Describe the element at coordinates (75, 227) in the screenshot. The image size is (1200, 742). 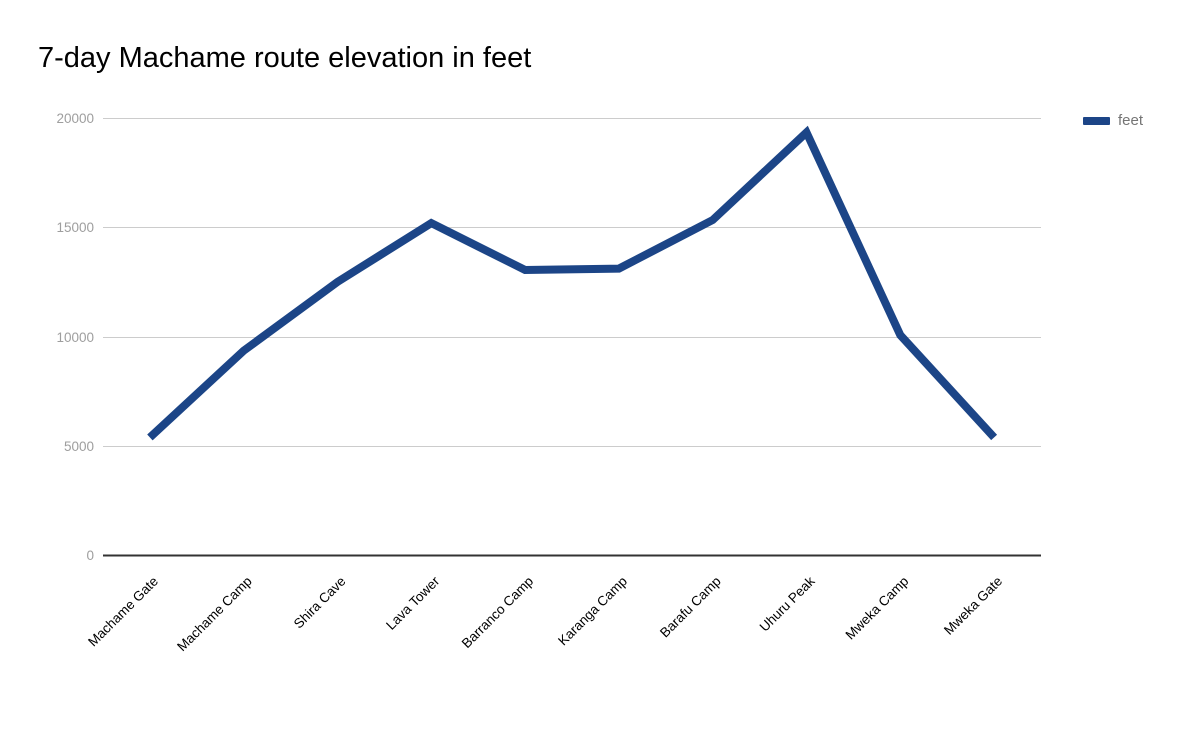
I see `svg-text: 15000` at that location.